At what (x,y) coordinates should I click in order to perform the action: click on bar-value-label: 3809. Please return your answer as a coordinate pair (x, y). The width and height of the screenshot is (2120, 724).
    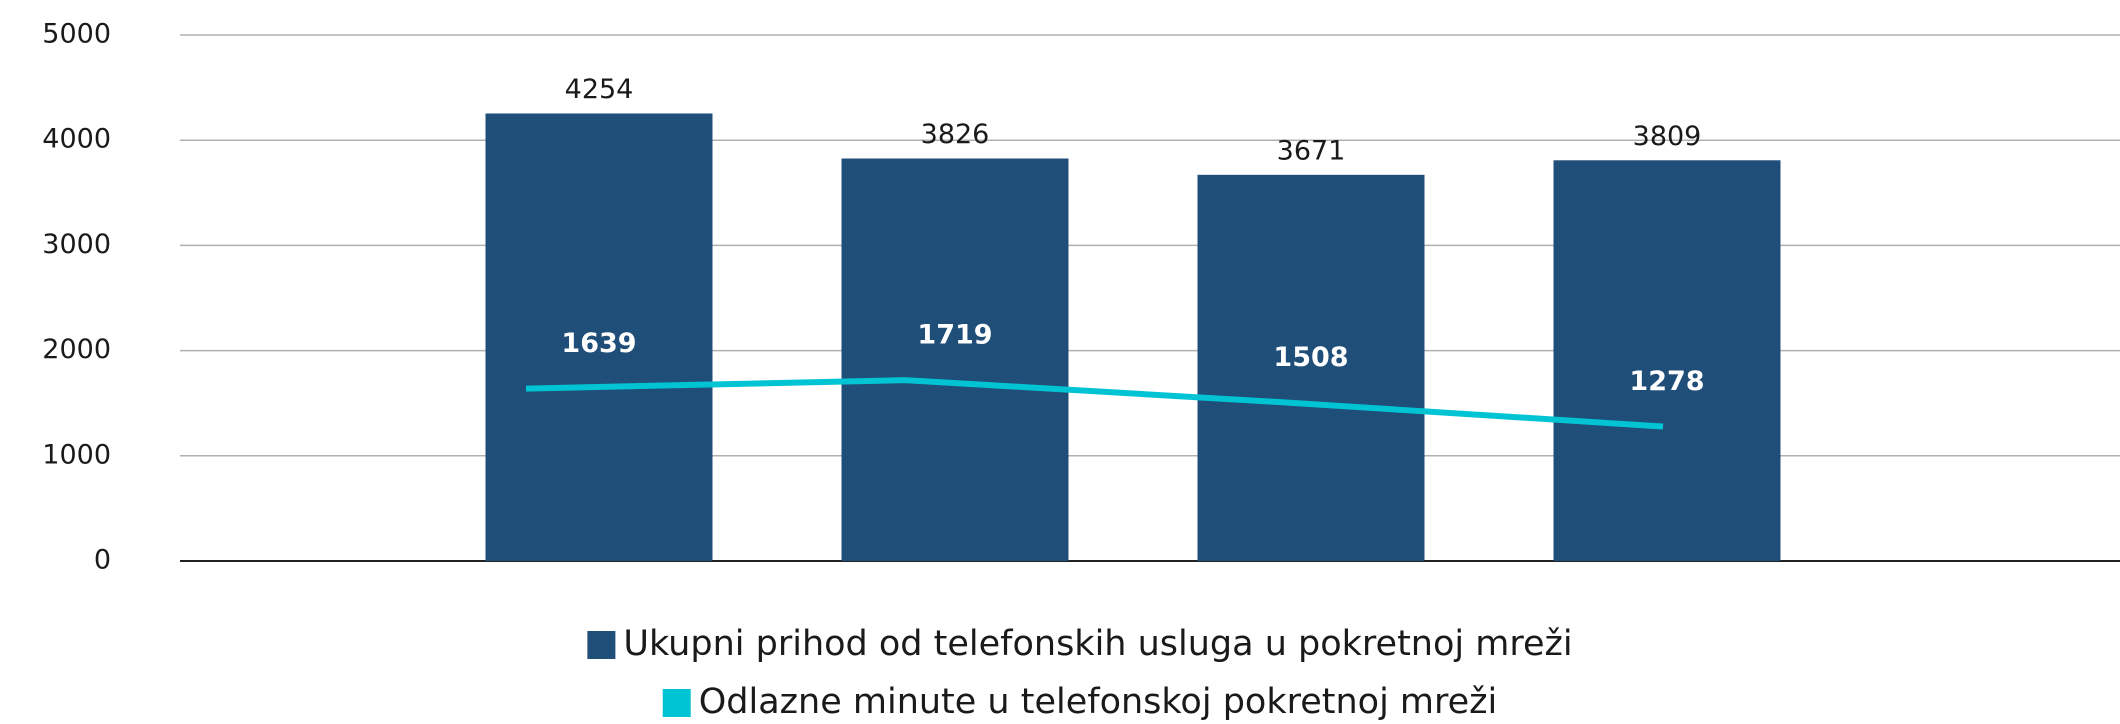
    Looking at the image, I should click on (1667, 136).